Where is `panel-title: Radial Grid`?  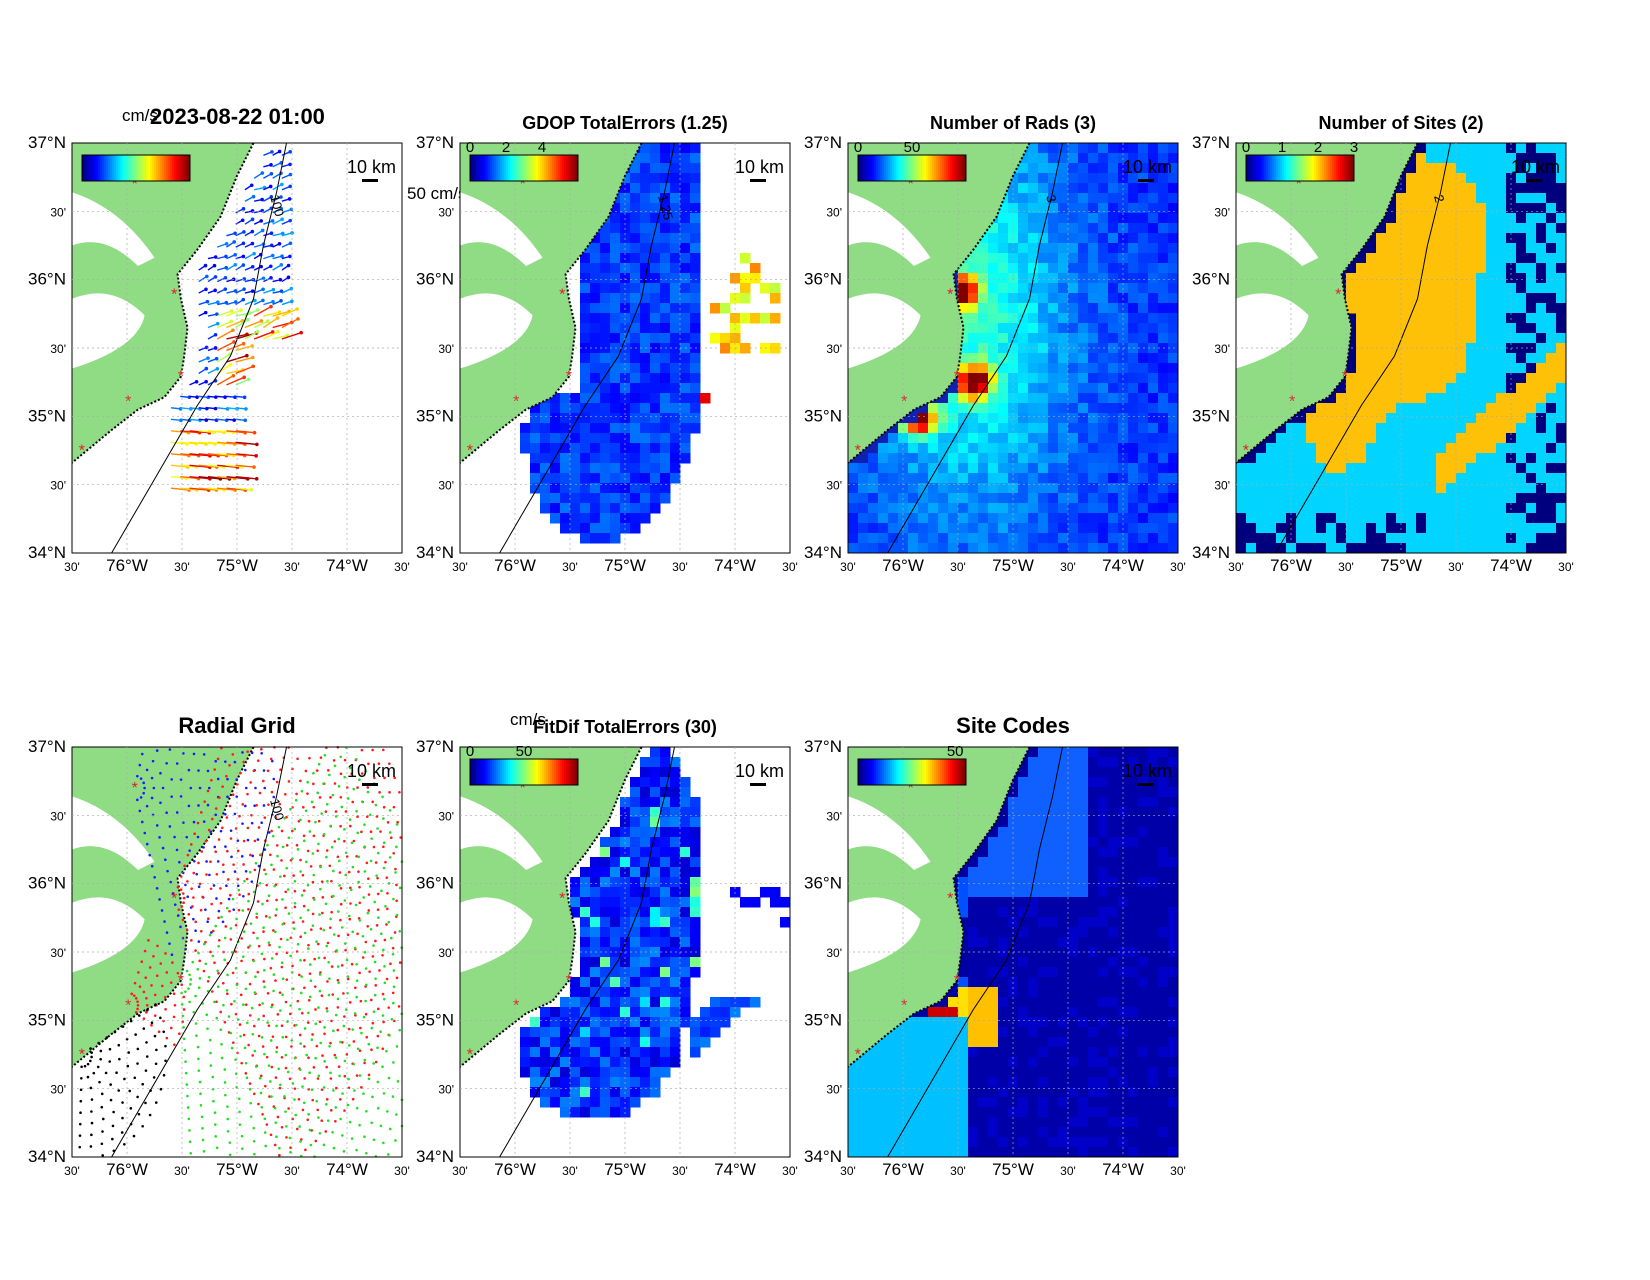 panel-title: Radial Grid is located at coordinates (236, 725).